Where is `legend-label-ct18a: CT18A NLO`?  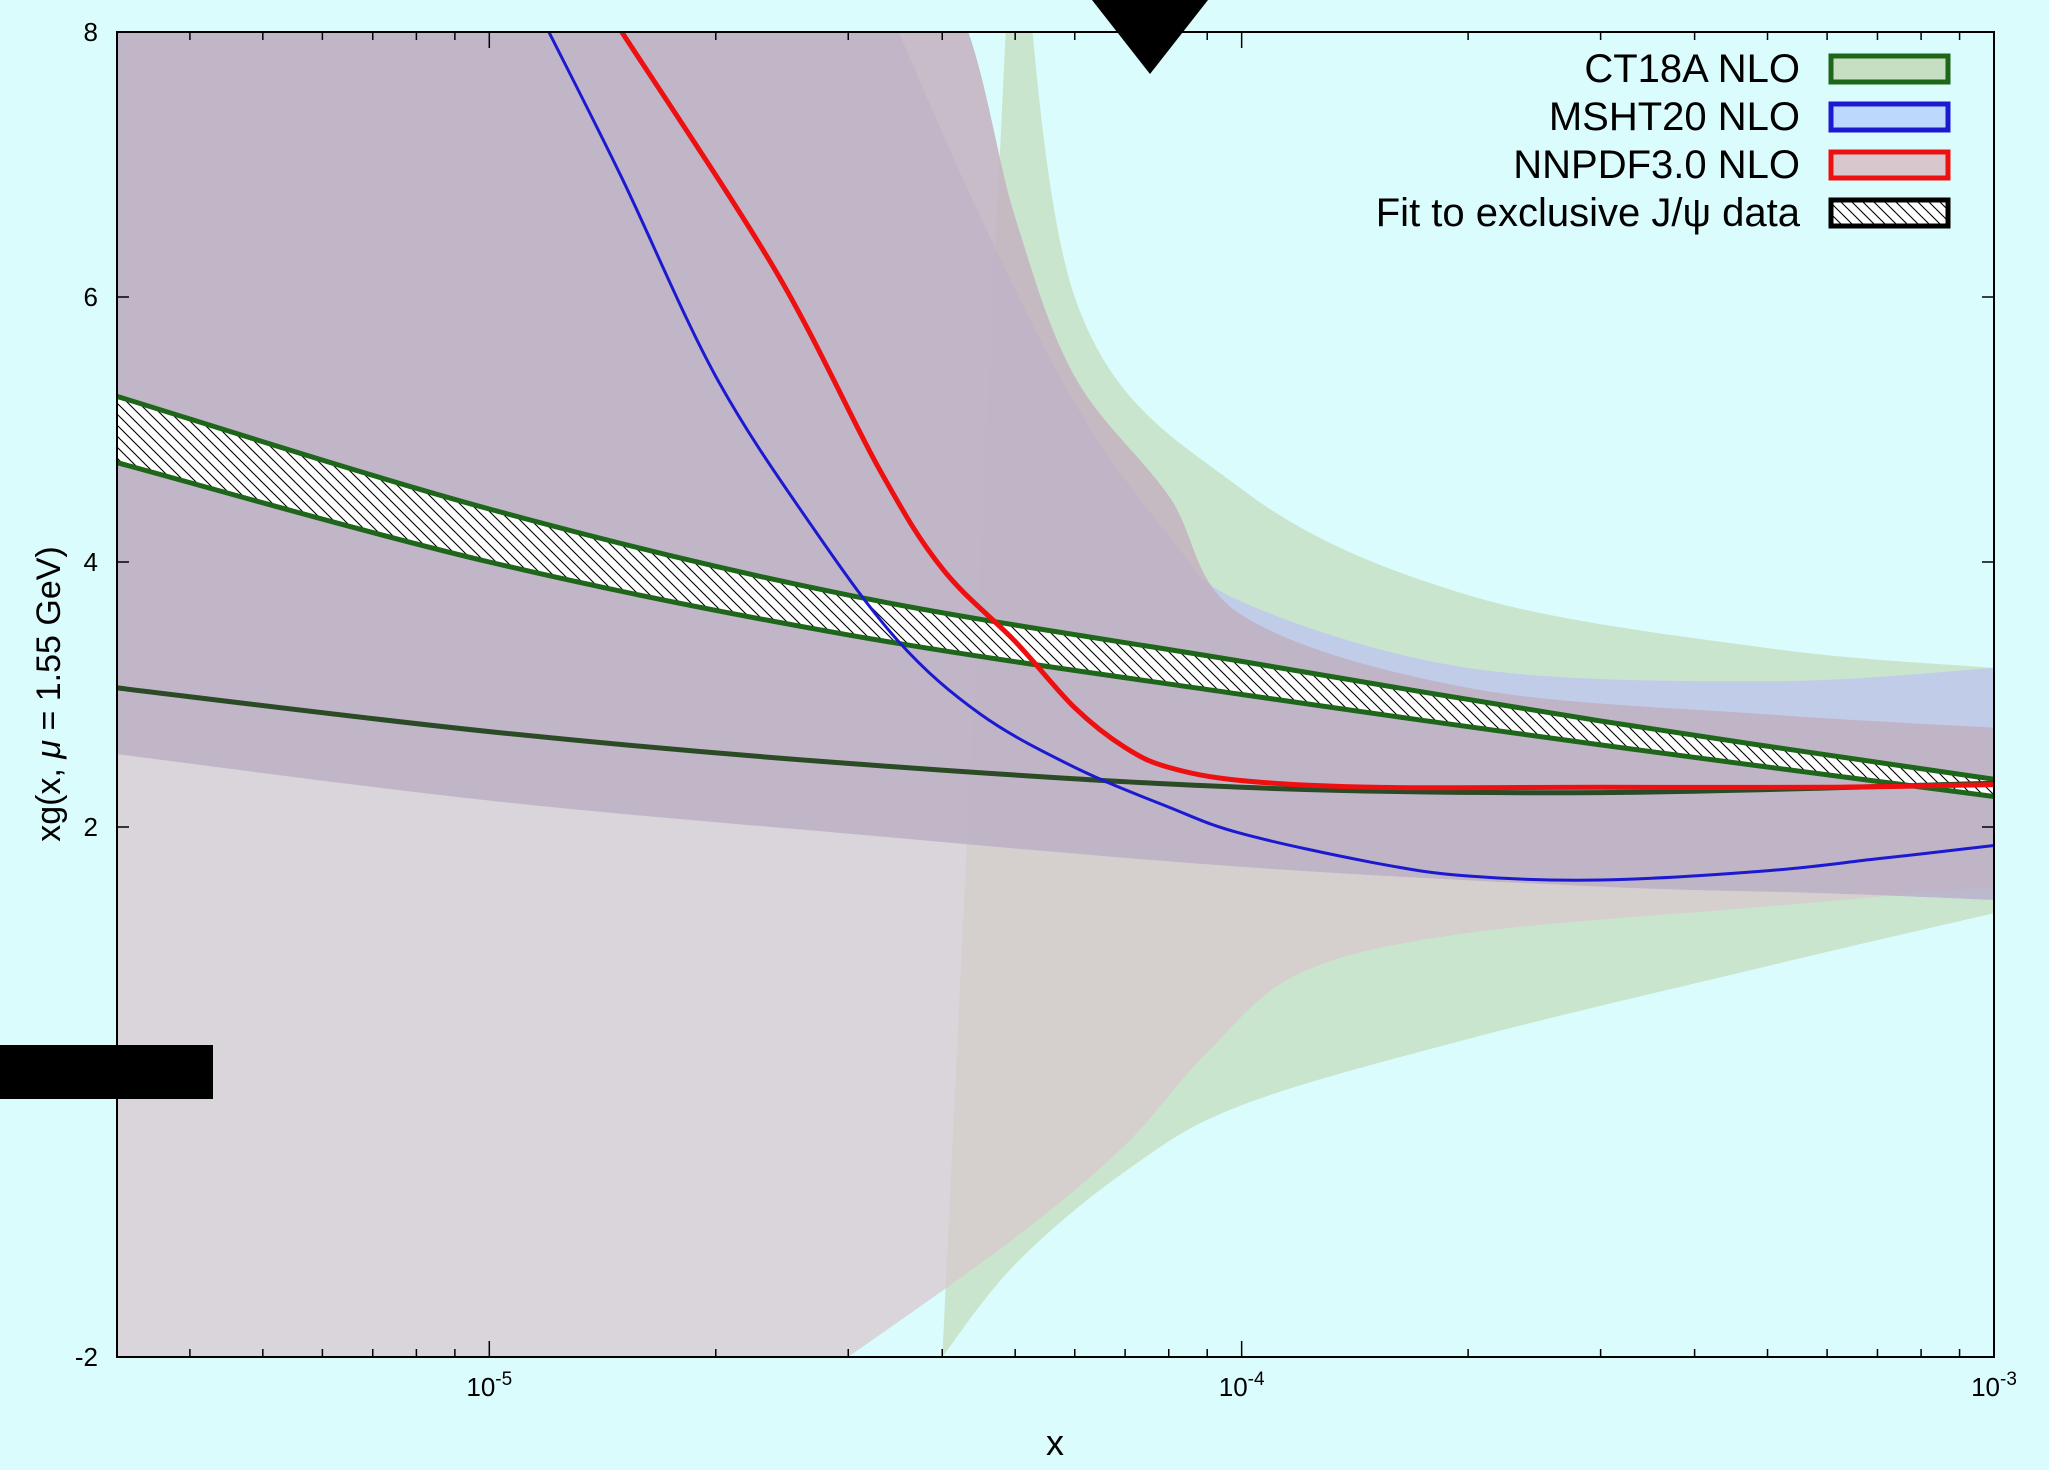 legend-label-ct18a: CT18A NLO is located at coordinates (1692, 69).